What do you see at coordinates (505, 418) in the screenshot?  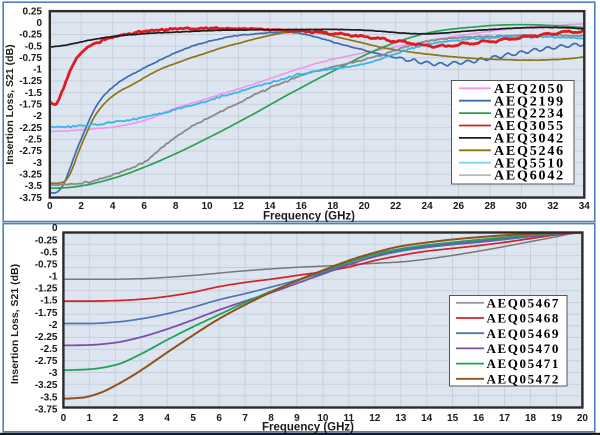 I see `svg-text: 17` at bounding box center [505, 418].